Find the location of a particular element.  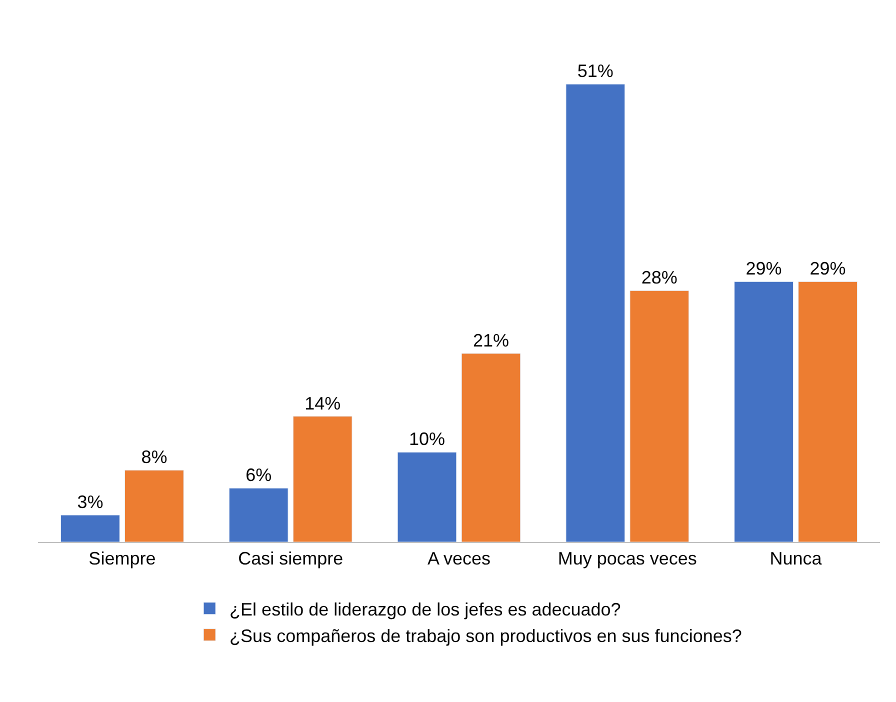

data-label: 6% is located at coordinates (259, 475).